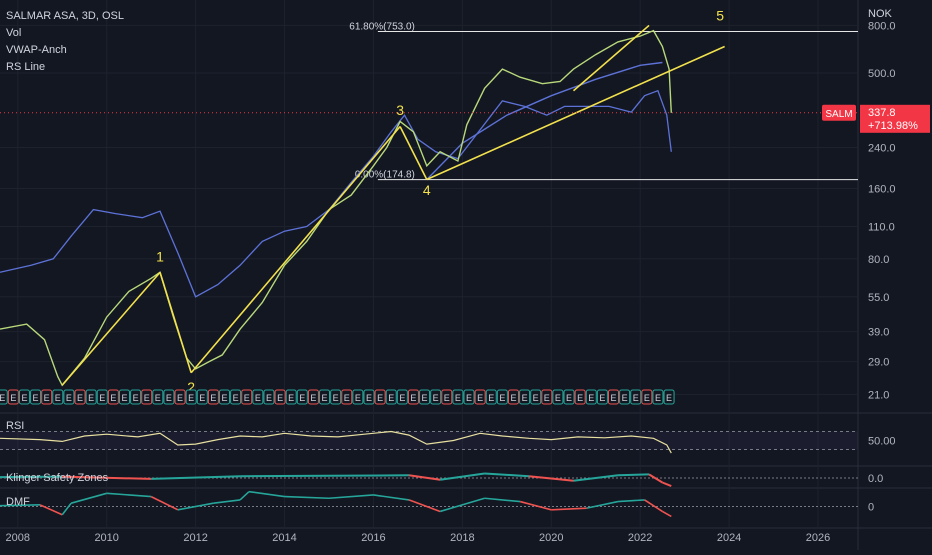 The width and height of the screenshot is (932, 555). What do you see at coordinates (18, 538) in the screenshot?
I see `x-tick-label: 2008` at bounding box center [18, 538].